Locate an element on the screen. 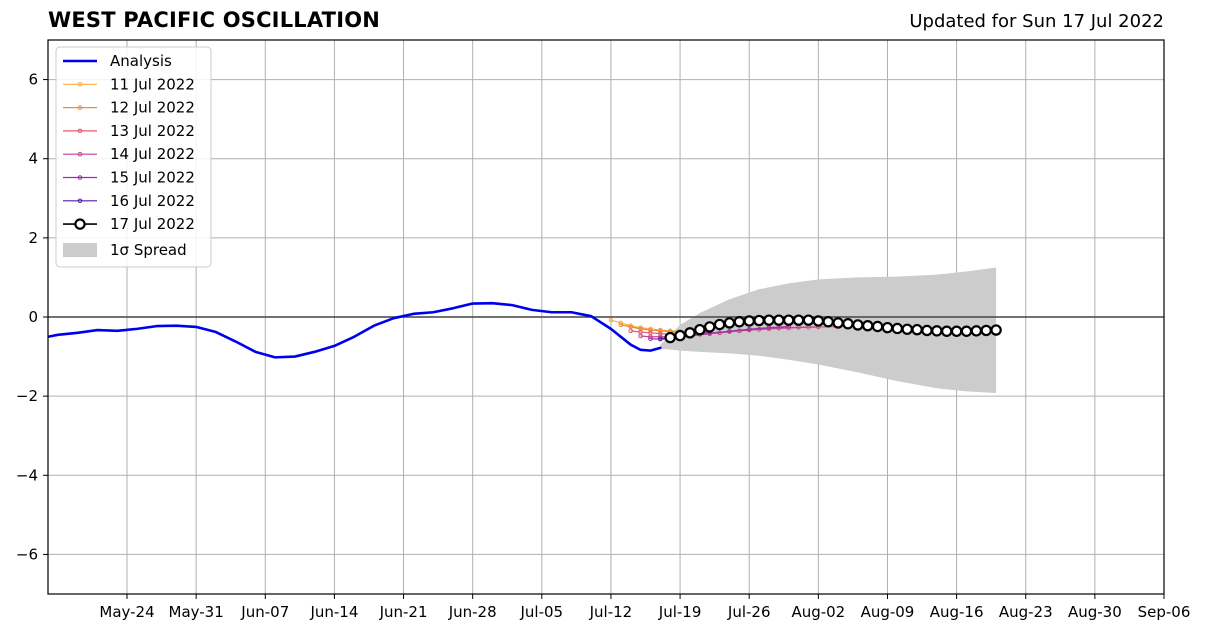 Image resolution: width=1205 pixels, height=633 pixels. legend-label-series: 17 Jul 2022 is located at coordinates (152, 224).